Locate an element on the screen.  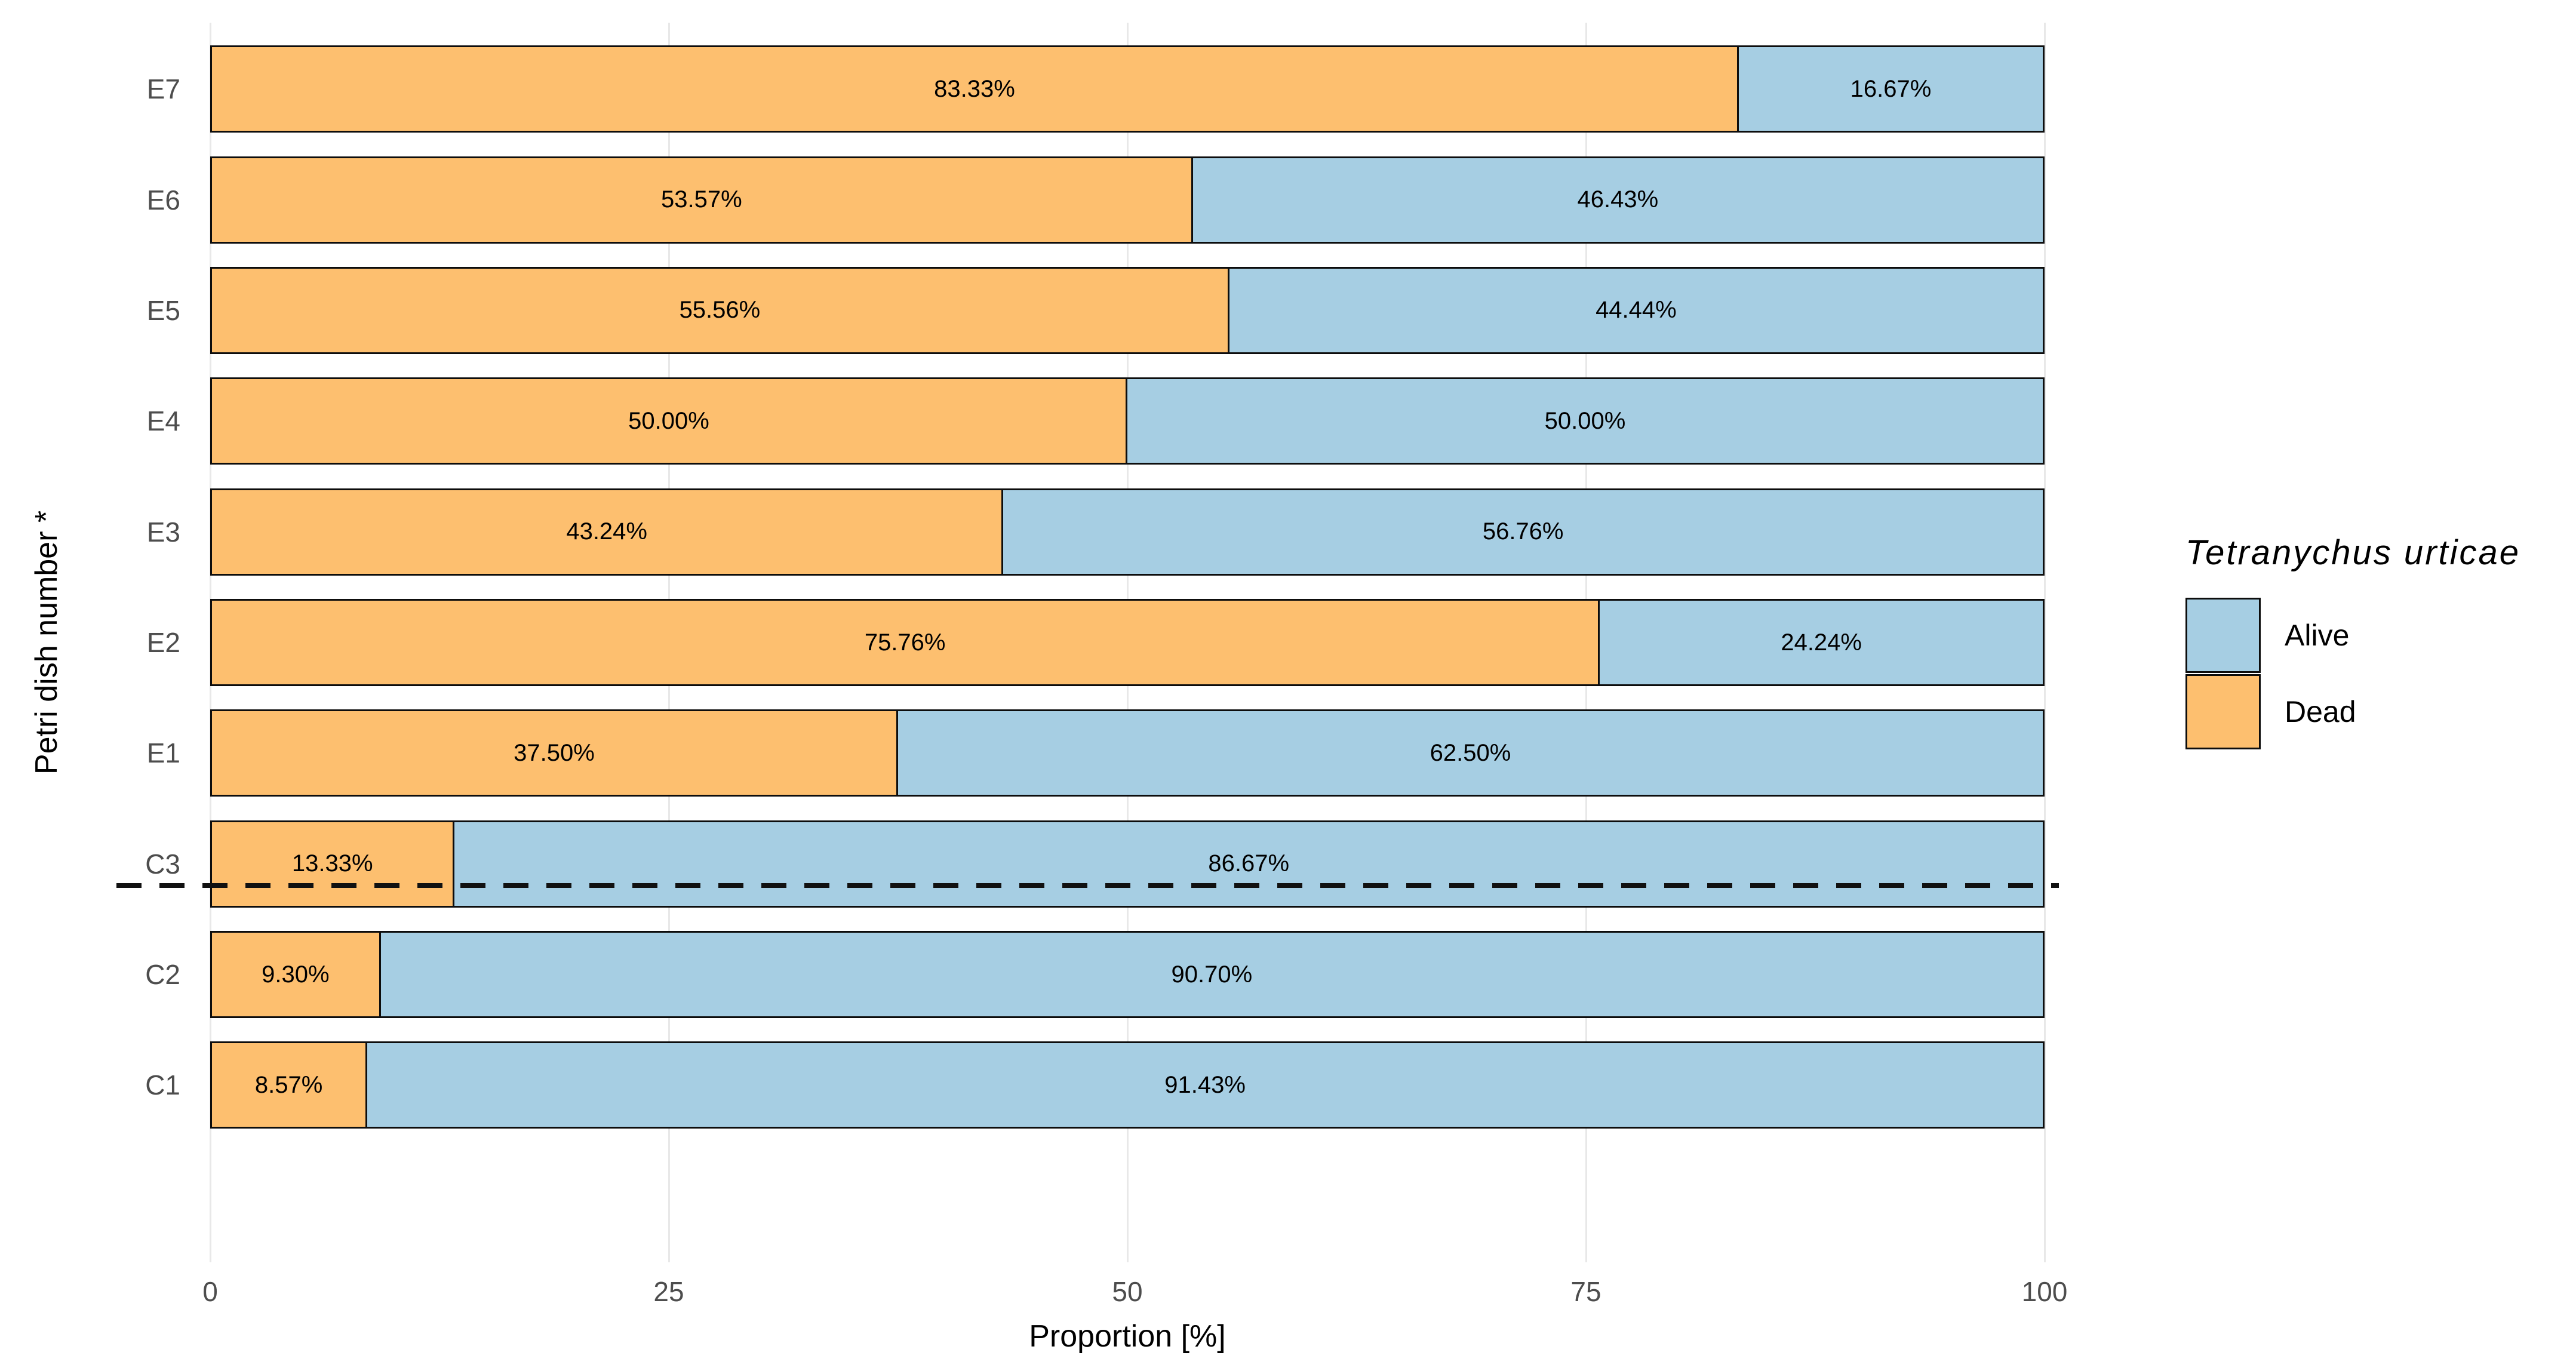
category-label-C3: C3 is located at coordinates (162, 864).